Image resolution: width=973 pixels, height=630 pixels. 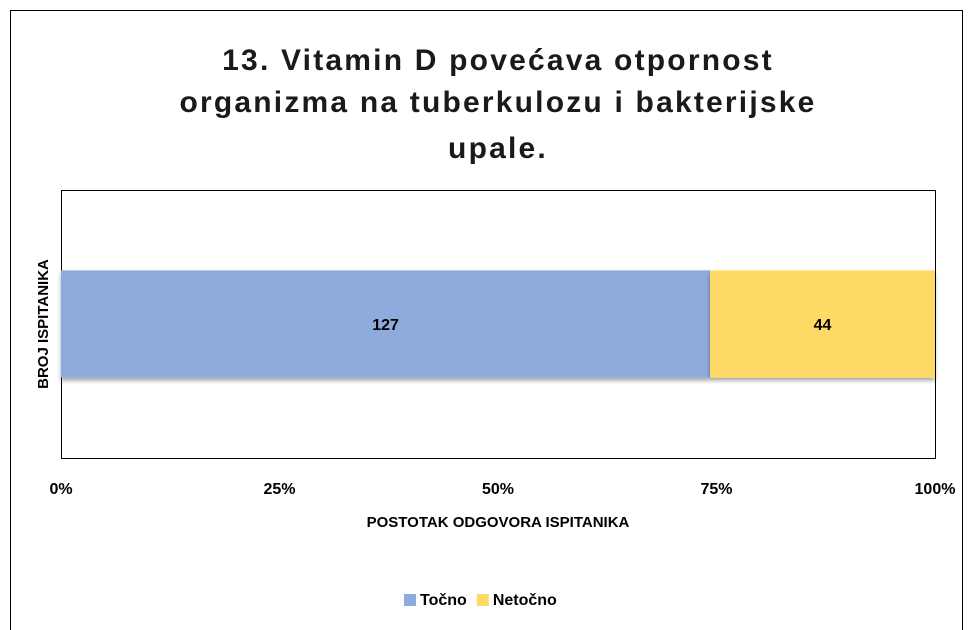 I want to click on x-tick-label: 100%, so click(x=935, y=489).